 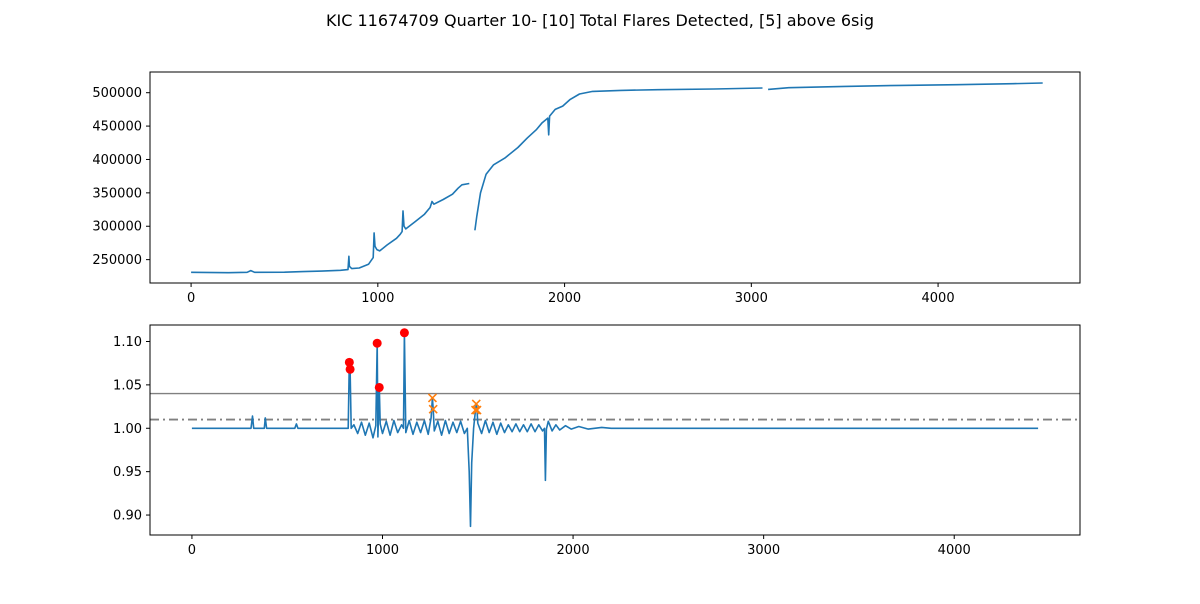 What do you see at coordinates (127, 472) in the screenshot?
I see `bottom-y-tick-label: 0.95` at bounding box center [127, 472].